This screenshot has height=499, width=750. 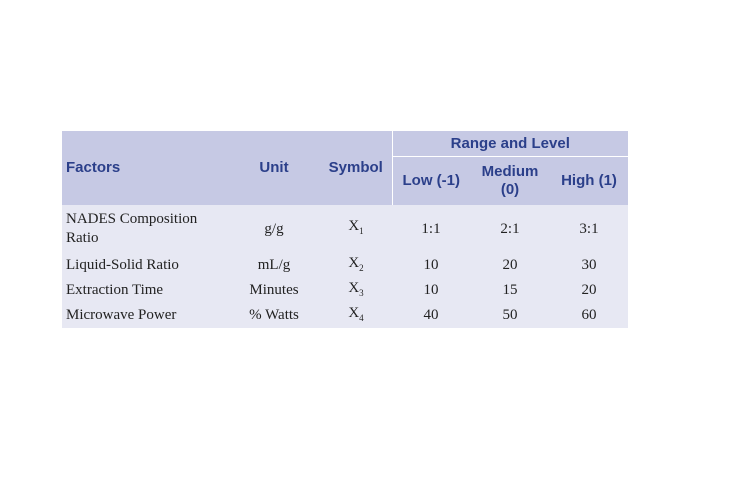 I want to click on symbol-subscript: 1, so click(x=361, y=231).